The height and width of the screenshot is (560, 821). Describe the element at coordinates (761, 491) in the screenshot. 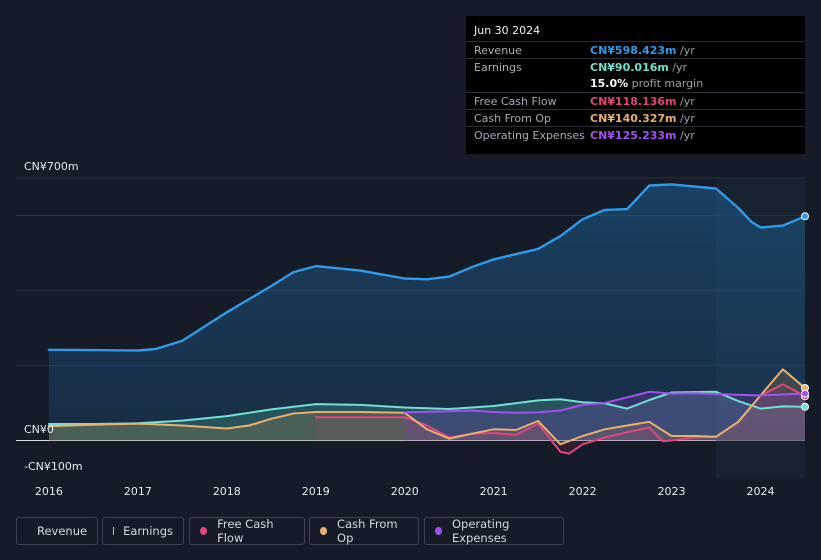

I see `x-tick-label: 2024` at that location.